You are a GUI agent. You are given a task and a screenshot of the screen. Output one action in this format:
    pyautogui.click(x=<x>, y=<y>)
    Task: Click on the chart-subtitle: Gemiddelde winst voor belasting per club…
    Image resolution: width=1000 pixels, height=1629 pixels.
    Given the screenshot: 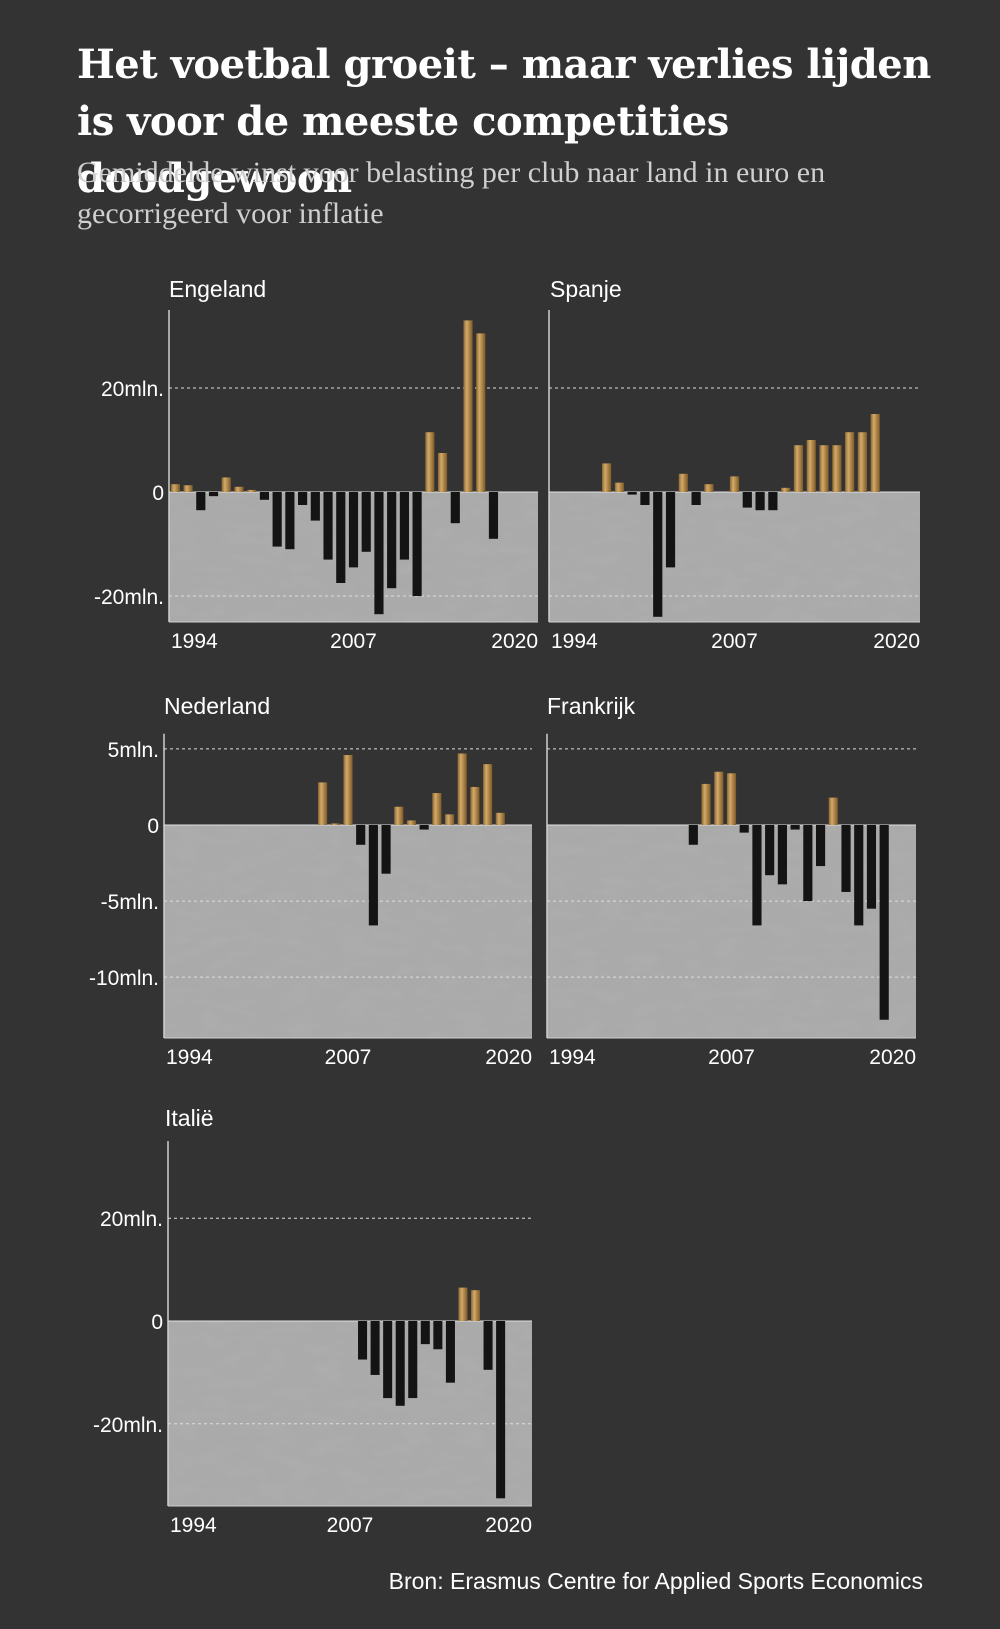 What is the action you would take?
    pyautogui.click(x=451, y=193)
    